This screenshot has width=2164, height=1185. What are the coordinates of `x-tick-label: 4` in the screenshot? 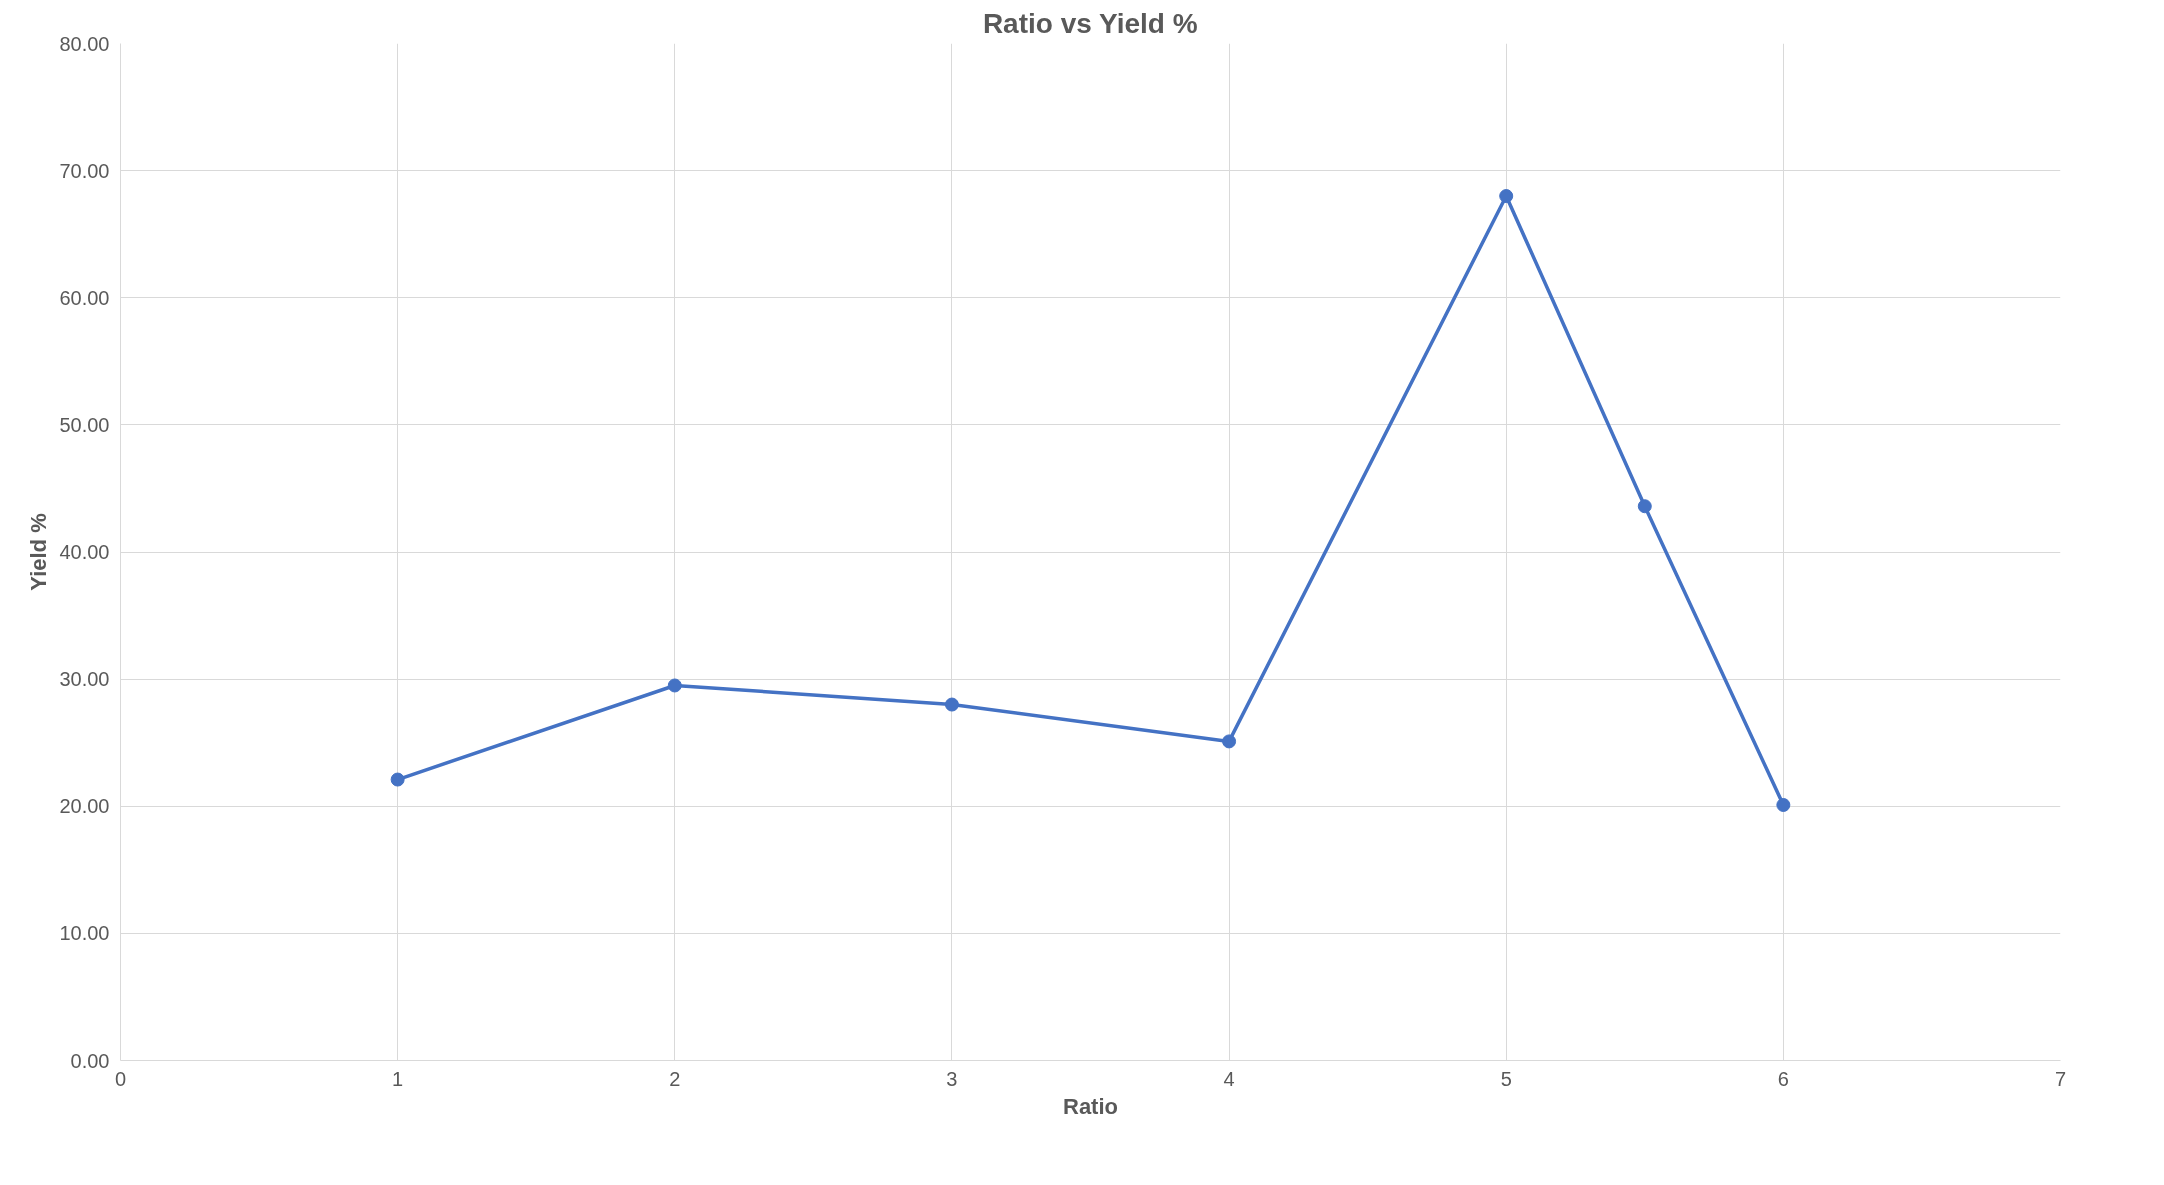 It's located at (1229, 1078).